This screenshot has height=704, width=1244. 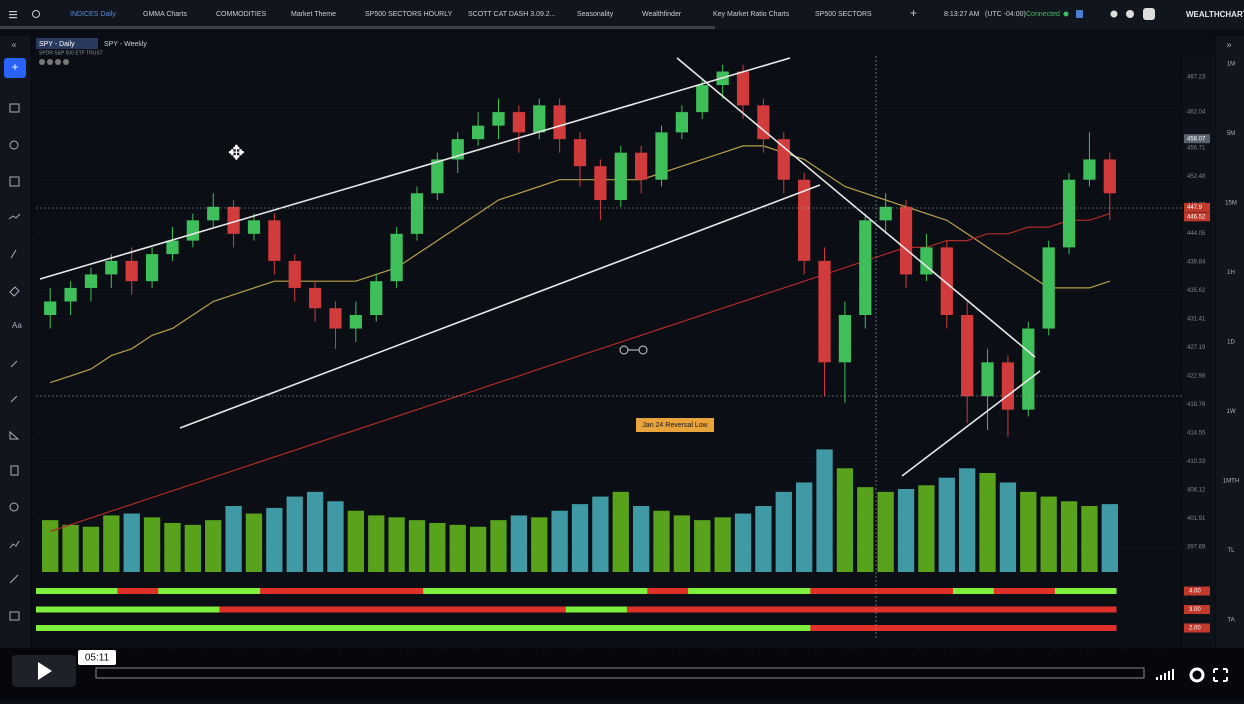 I want to click on timeframe: TL, so click(x=1231, y=551).